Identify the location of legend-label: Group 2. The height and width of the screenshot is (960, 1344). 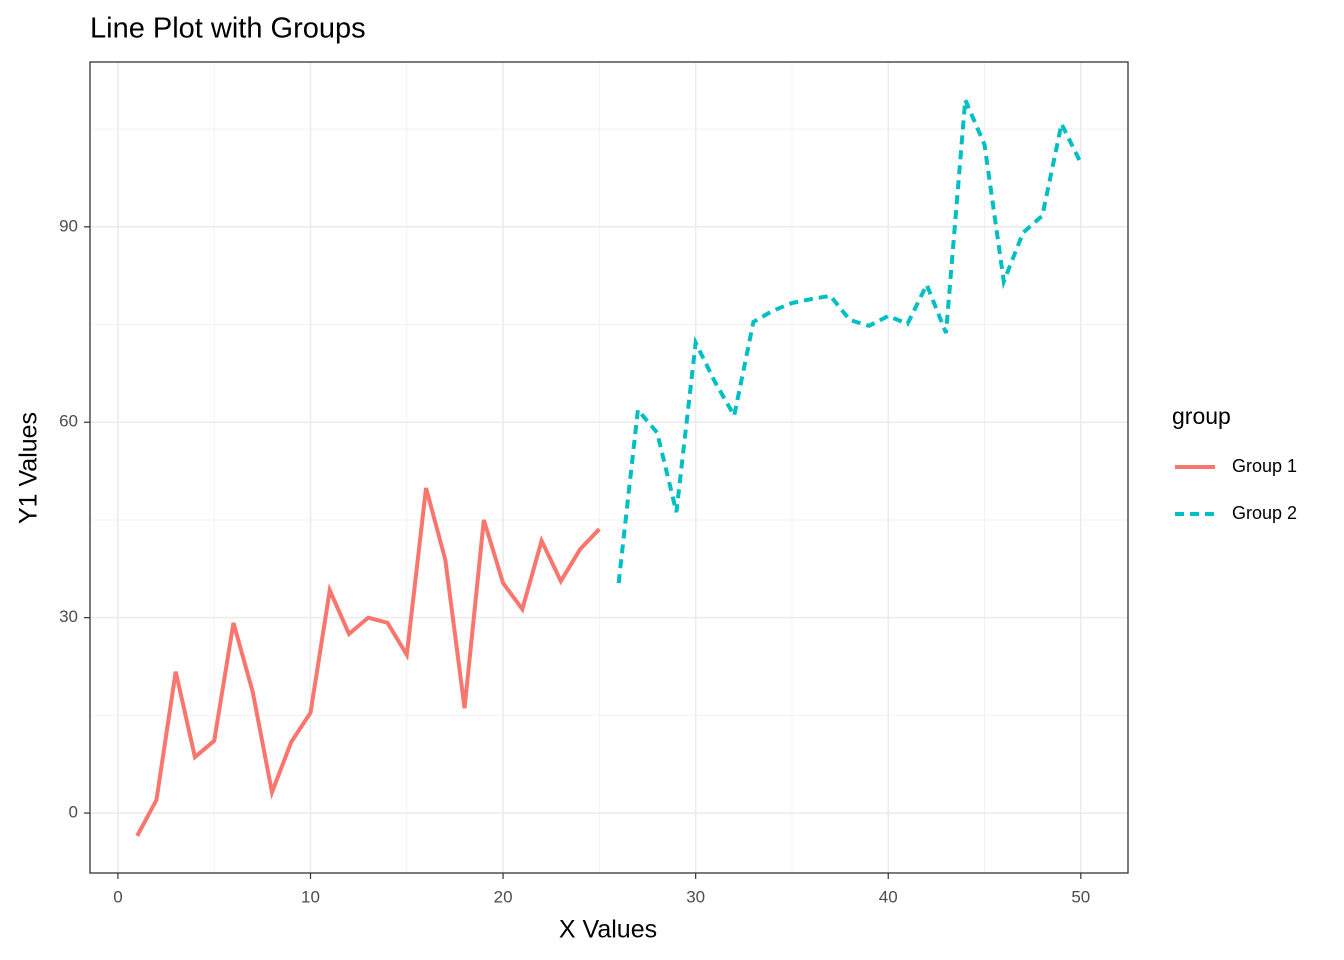
(1264, 513).